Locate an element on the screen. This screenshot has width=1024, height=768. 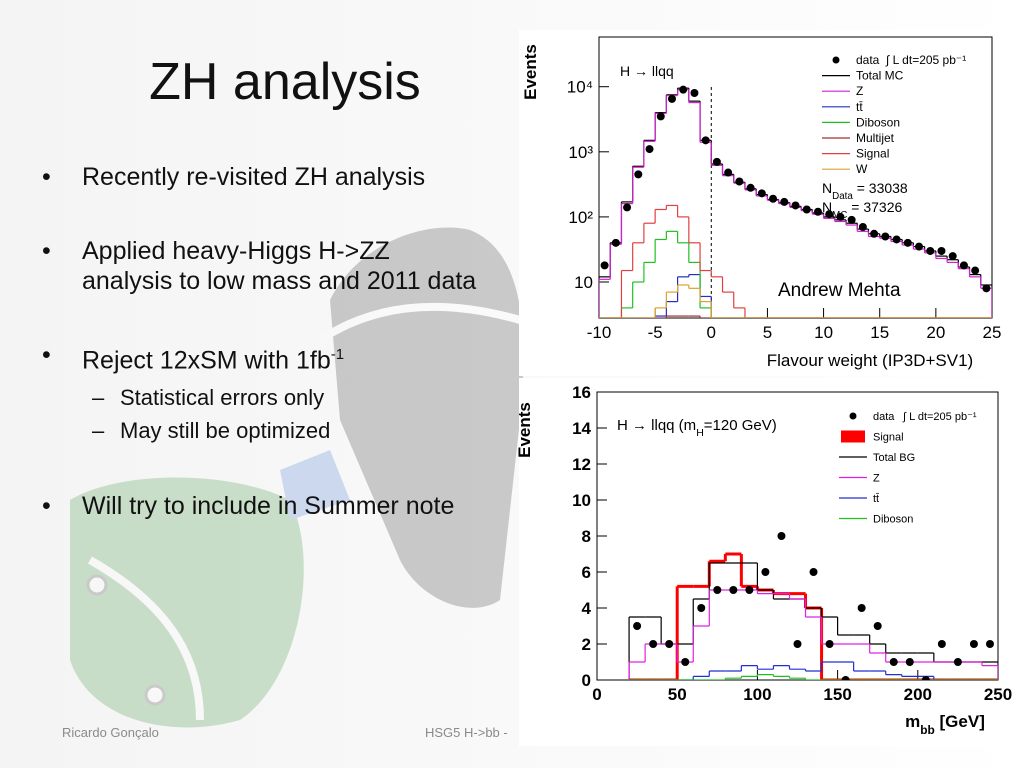
bullet: Recently re-visited ZH analysis is located at coordinates (260, 177).